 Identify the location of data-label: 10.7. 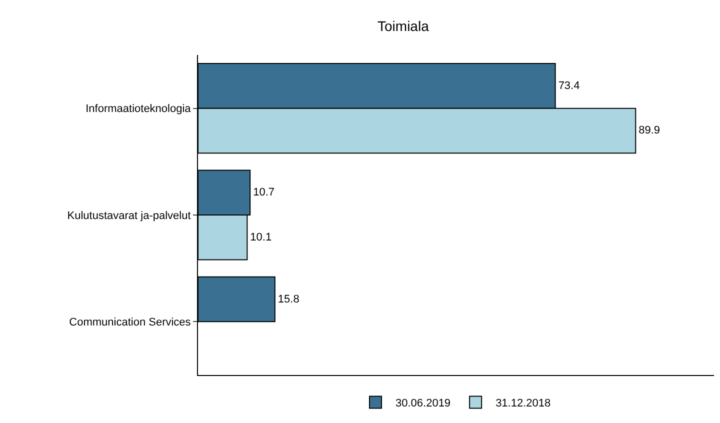
(264, 192).